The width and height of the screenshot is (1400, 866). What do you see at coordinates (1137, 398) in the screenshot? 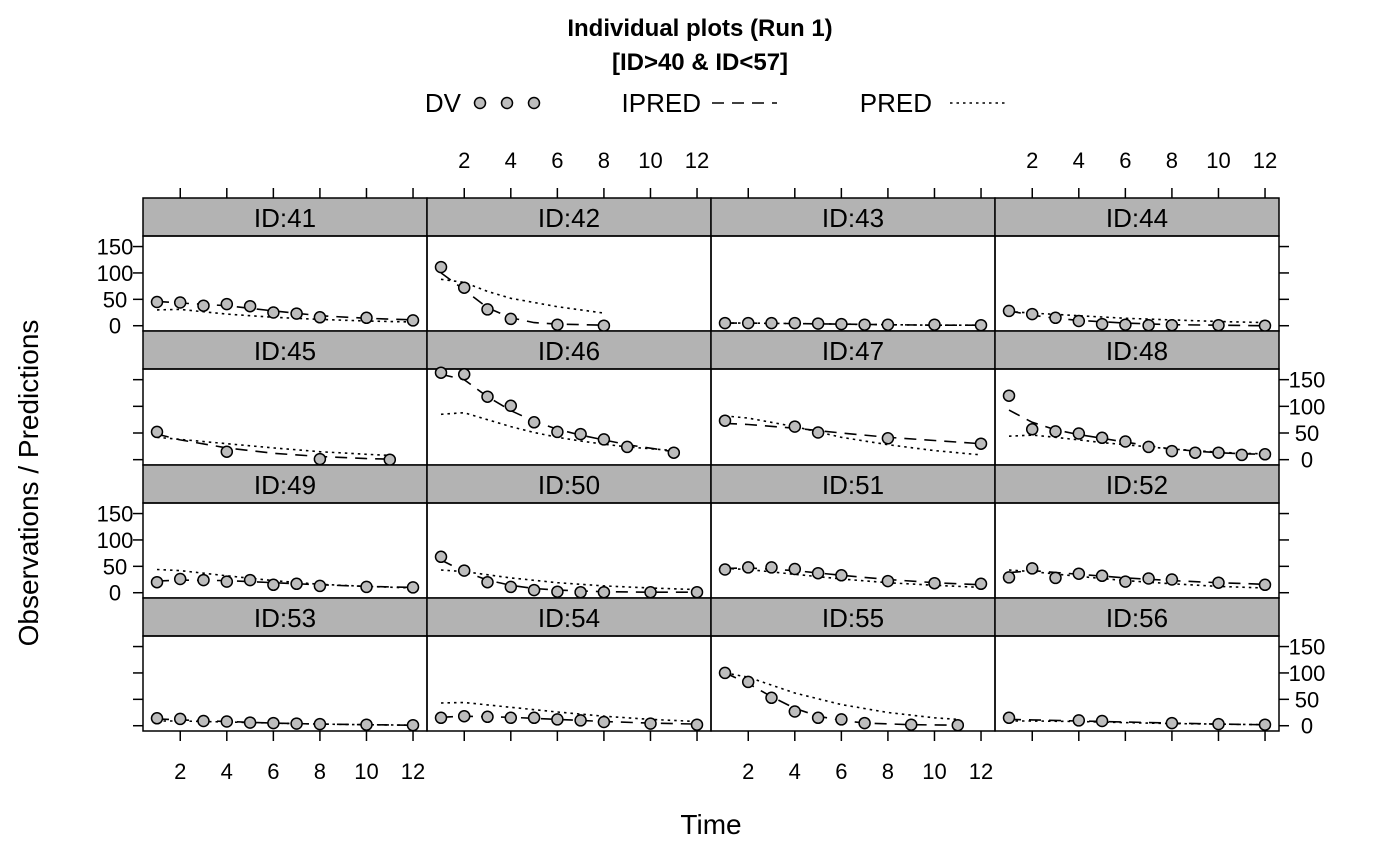
I see `panel-id-48: ID:48` at bounding box center [1137, 398].